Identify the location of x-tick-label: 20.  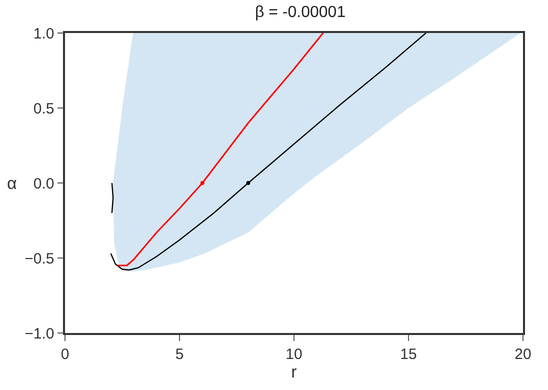
(523, 354).